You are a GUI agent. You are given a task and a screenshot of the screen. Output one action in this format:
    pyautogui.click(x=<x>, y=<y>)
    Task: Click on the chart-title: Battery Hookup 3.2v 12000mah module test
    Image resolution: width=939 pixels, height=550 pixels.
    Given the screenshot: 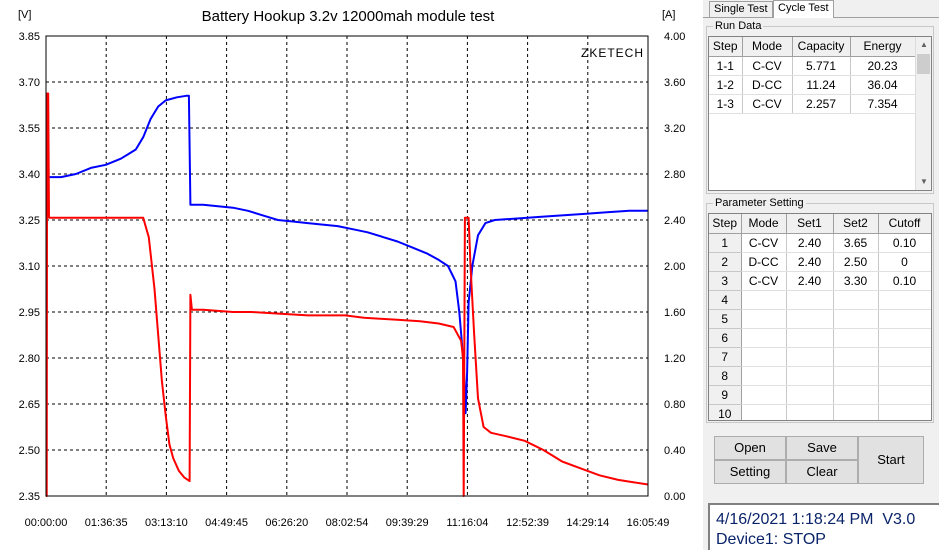 What is the action you would take?
    pyautogui.click(x=349, y=16)
    